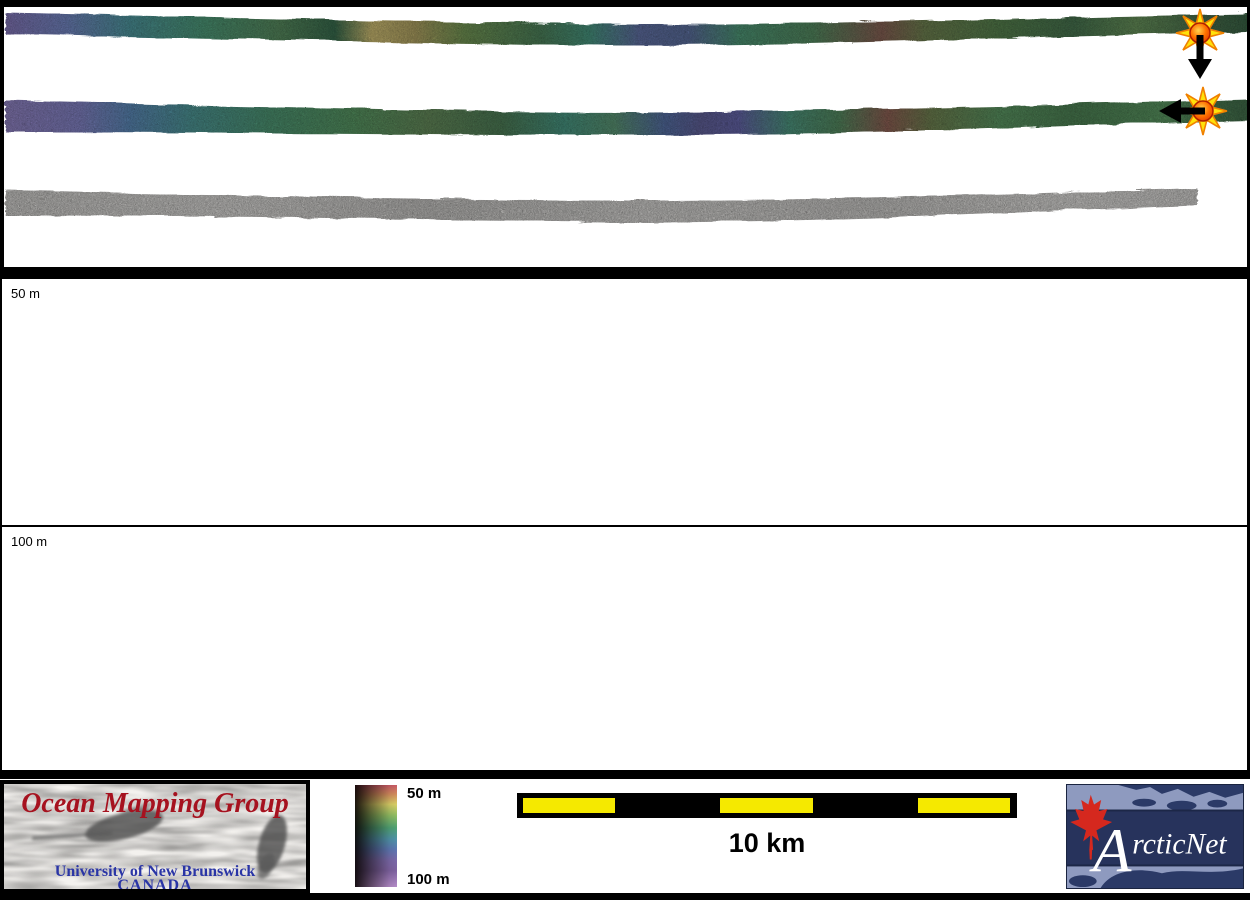 The height and width of the screenshot is (900, 1250). I want to click on map-scalebar, so click(767, 805).